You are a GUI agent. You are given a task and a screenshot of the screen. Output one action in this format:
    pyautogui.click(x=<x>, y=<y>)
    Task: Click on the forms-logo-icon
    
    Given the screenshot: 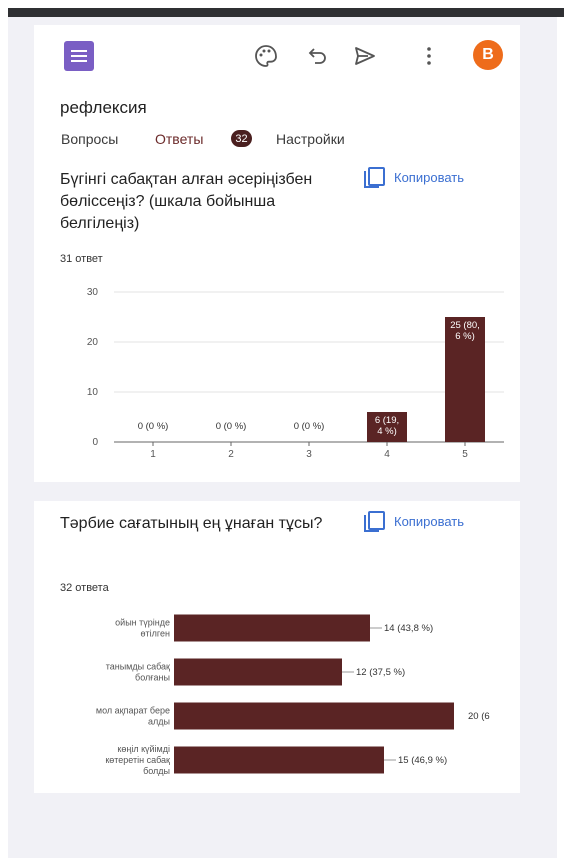 What is the action you would take?
    pyautogui.click(x=79, y=56)
    